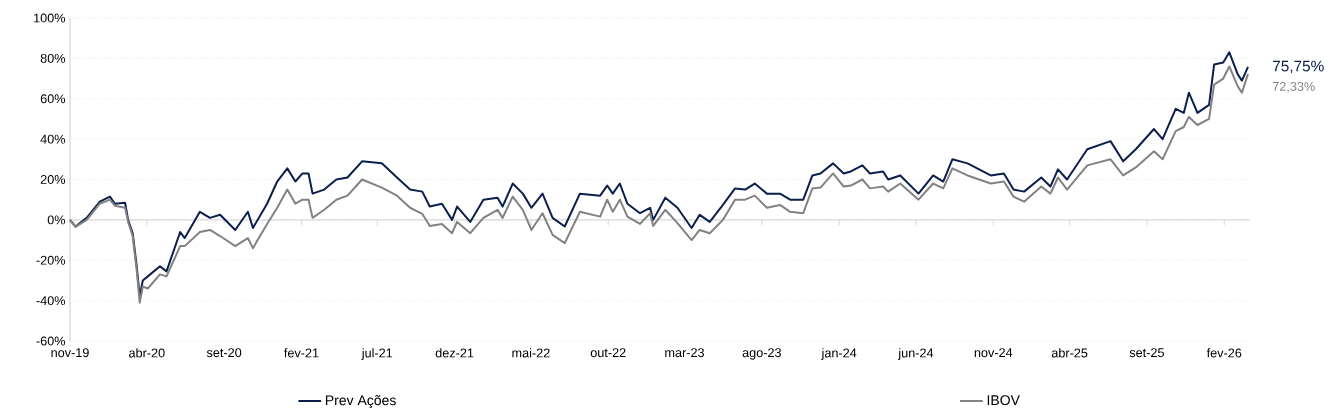  Describe the element at coordinates (531, 353) in the screenshot. I see `x-tick-label: mai-22` at that location.